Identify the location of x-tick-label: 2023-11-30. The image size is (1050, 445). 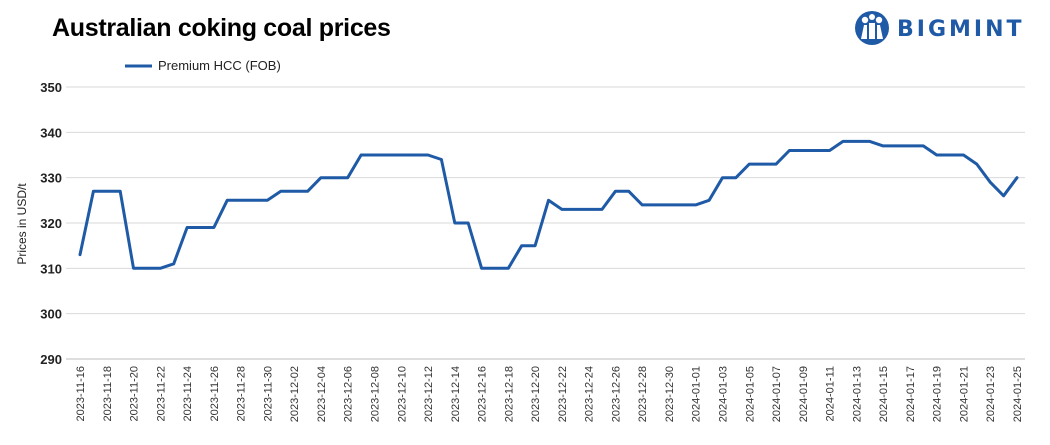
(268, 393).